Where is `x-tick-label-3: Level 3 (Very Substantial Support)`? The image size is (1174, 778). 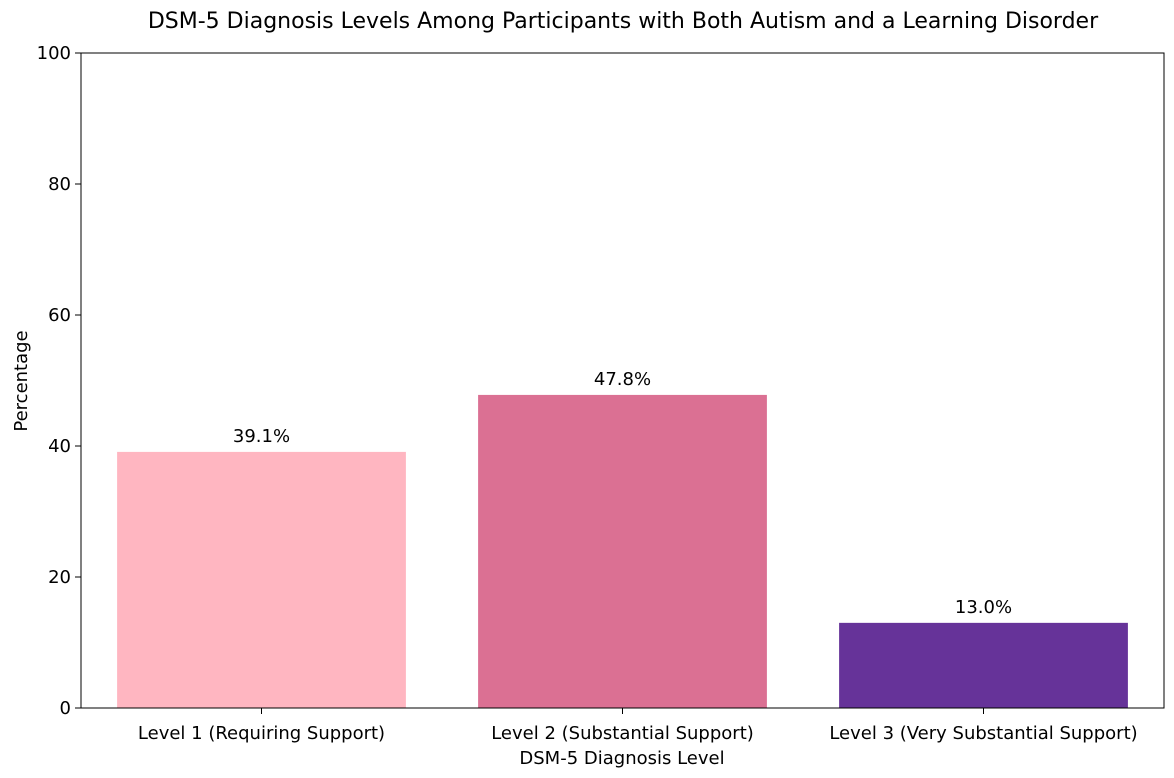
x-tick-label-3: Level 3 (Very Substantial Support) is located at coordinates (983, 733).